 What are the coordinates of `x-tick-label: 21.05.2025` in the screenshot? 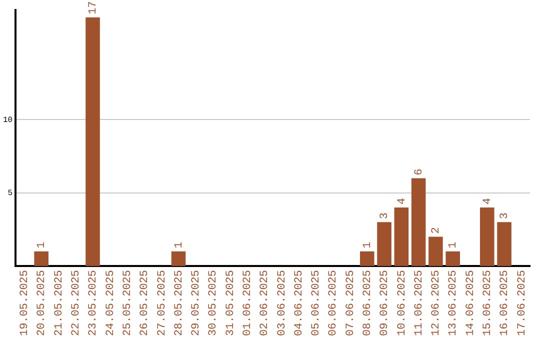 It's located at (59, 303).